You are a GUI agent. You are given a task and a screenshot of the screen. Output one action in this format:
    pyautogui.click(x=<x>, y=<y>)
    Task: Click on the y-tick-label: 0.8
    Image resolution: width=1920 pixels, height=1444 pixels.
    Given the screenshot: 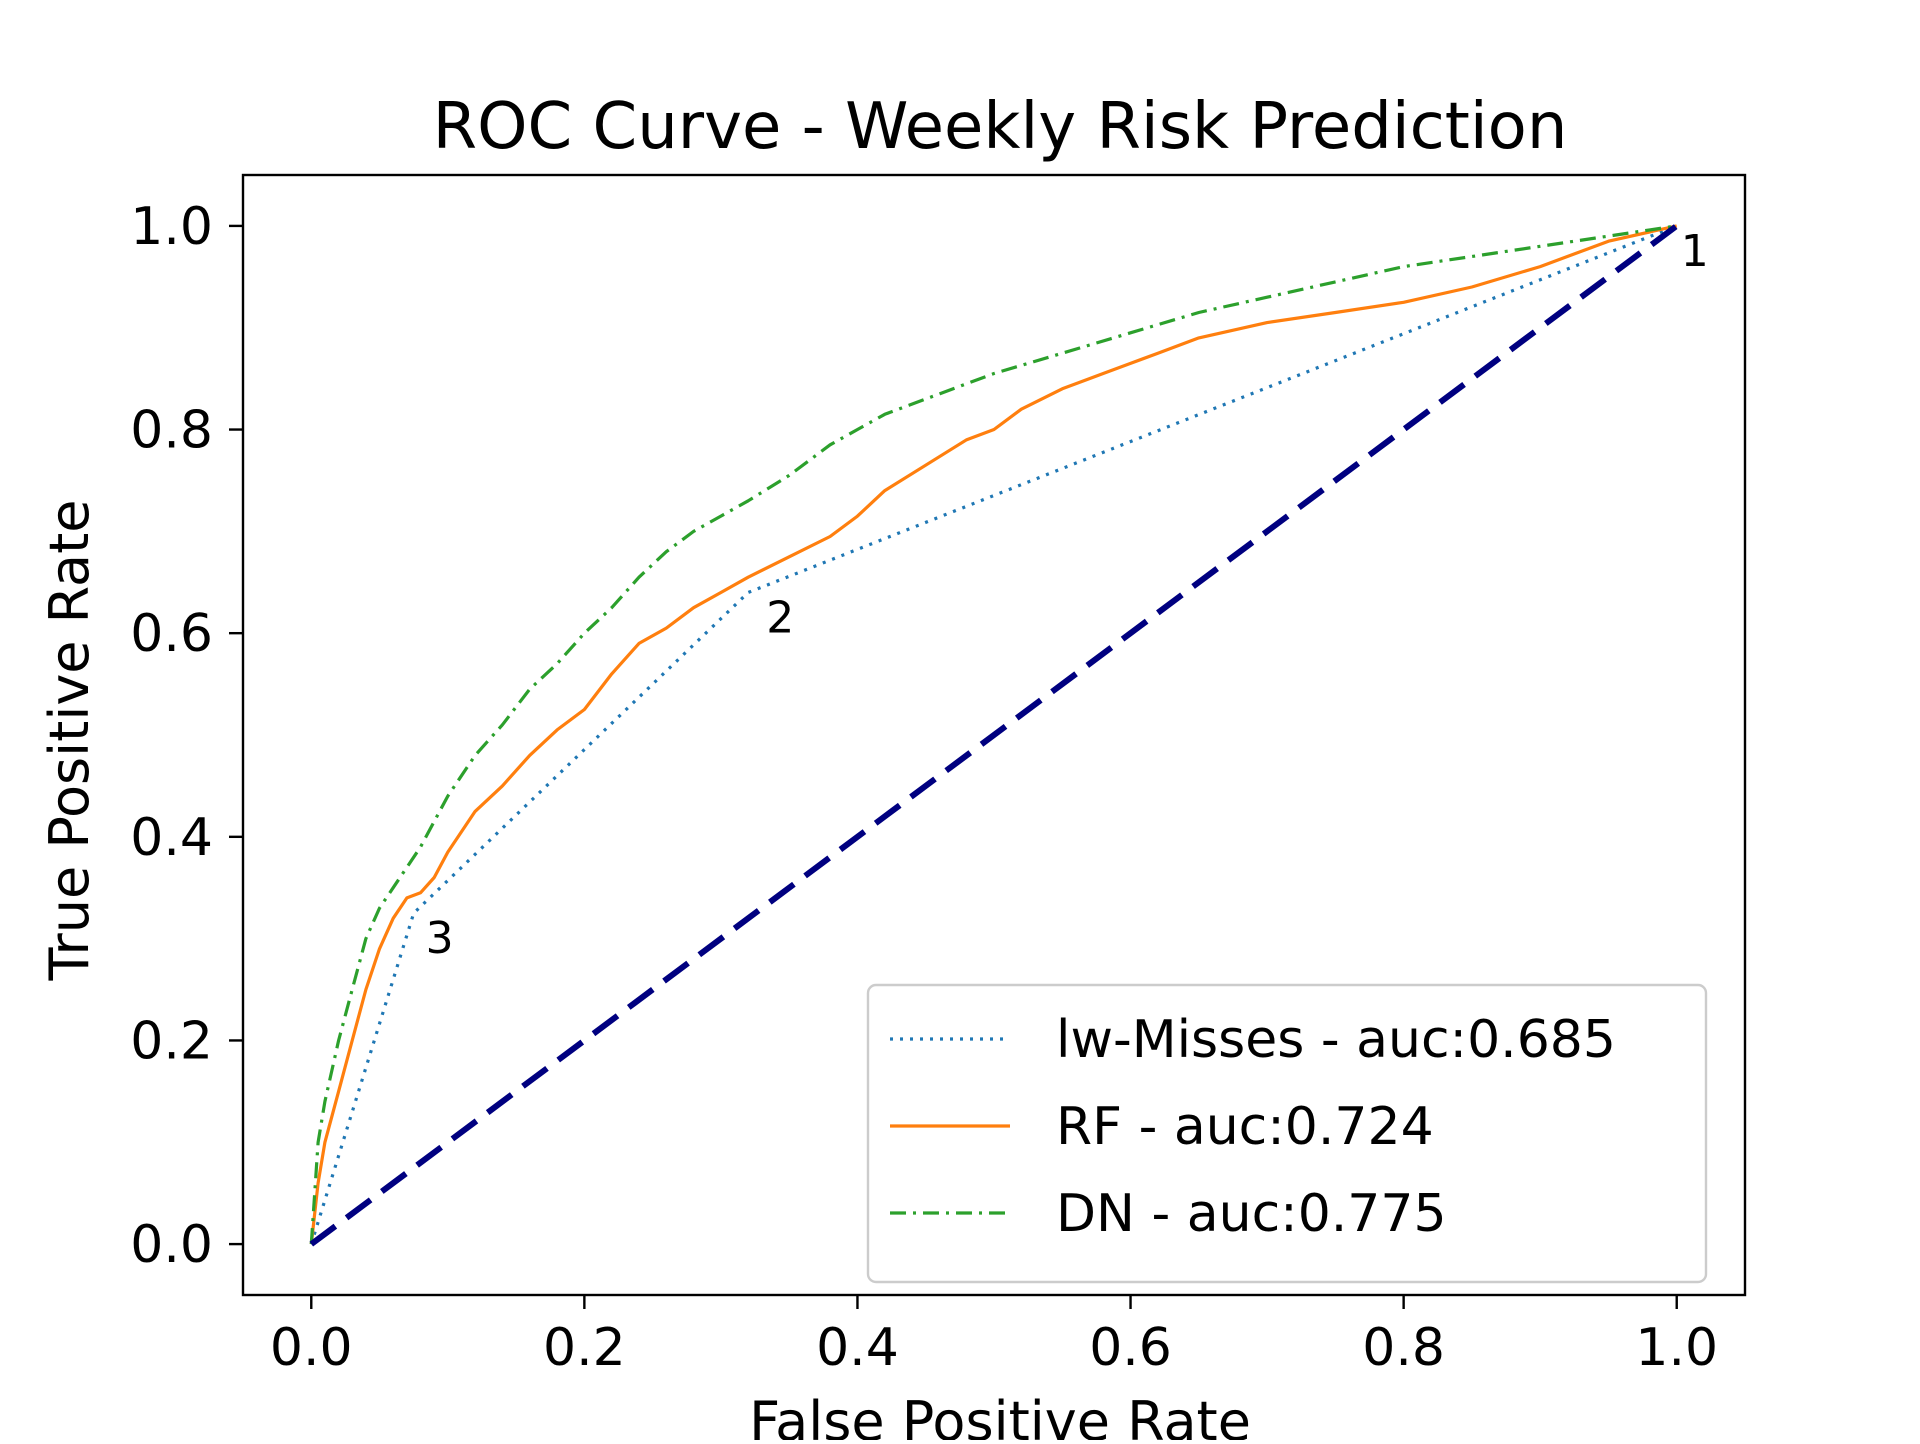 What is the action you would take?
    pyautogui.click(x=171, y=431)
    